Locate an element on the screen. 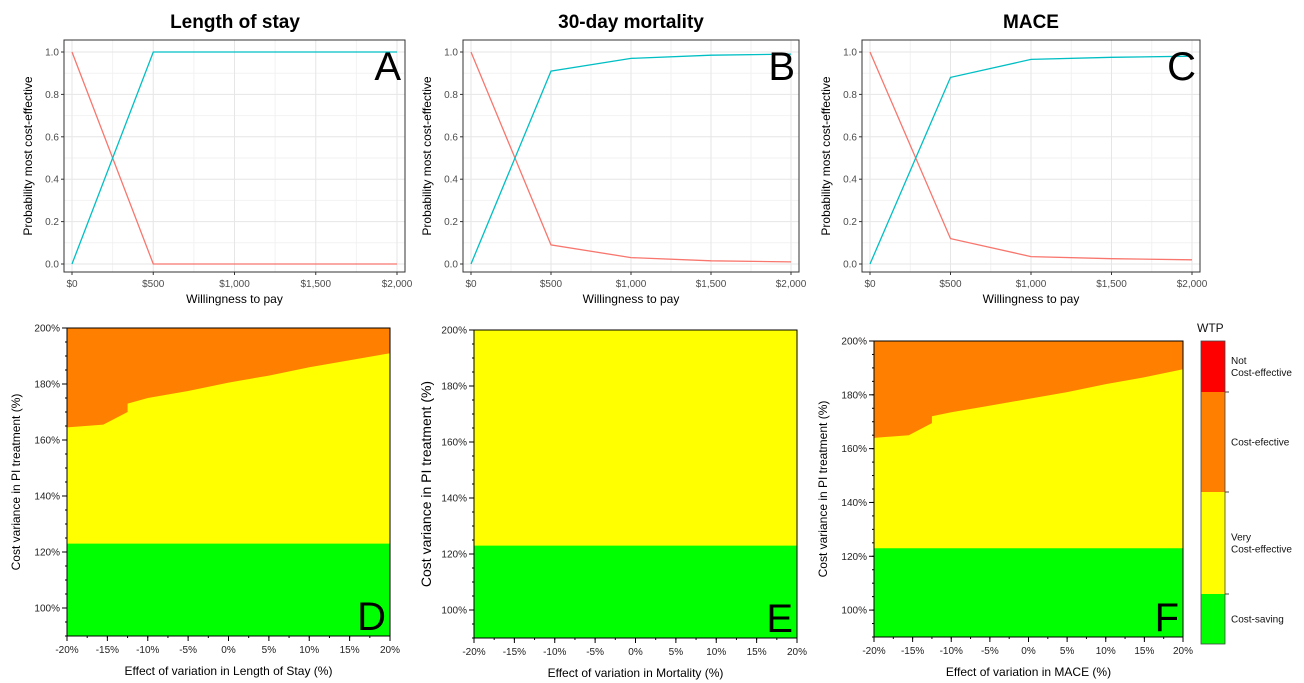 This screenshot has height=683, width=1304. x-axis-label: Effect of variation in MACE (%) is located at coordinates (1028, 672).